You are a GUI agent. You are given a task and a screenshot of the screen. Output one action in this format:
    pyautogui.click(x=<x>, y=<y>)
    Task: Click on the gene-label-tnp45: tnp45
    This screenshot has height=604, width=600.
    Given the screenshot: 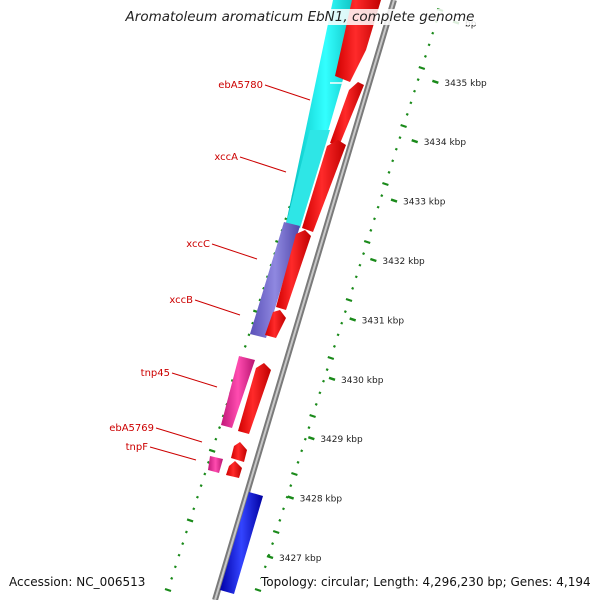 What is the action you would take?
    pyautogui.click(x=155, y=373)
    